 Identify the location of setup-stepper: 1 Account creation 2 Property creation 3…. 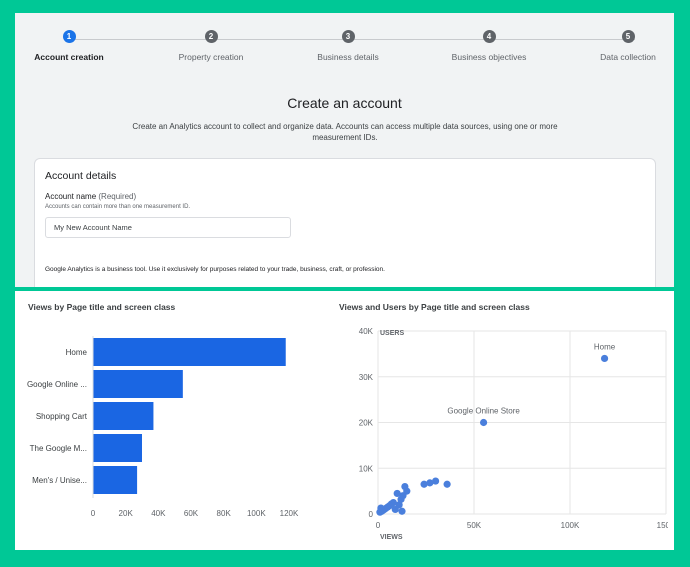
(344, 50).